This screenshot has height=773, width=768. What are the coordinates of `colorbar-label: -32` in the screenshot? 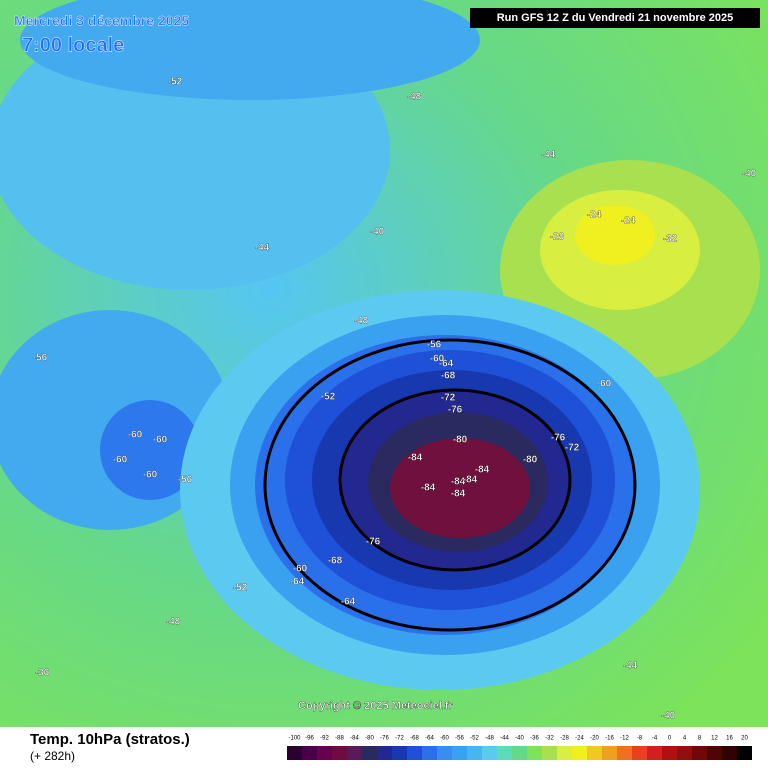 It's located at (549, 739).